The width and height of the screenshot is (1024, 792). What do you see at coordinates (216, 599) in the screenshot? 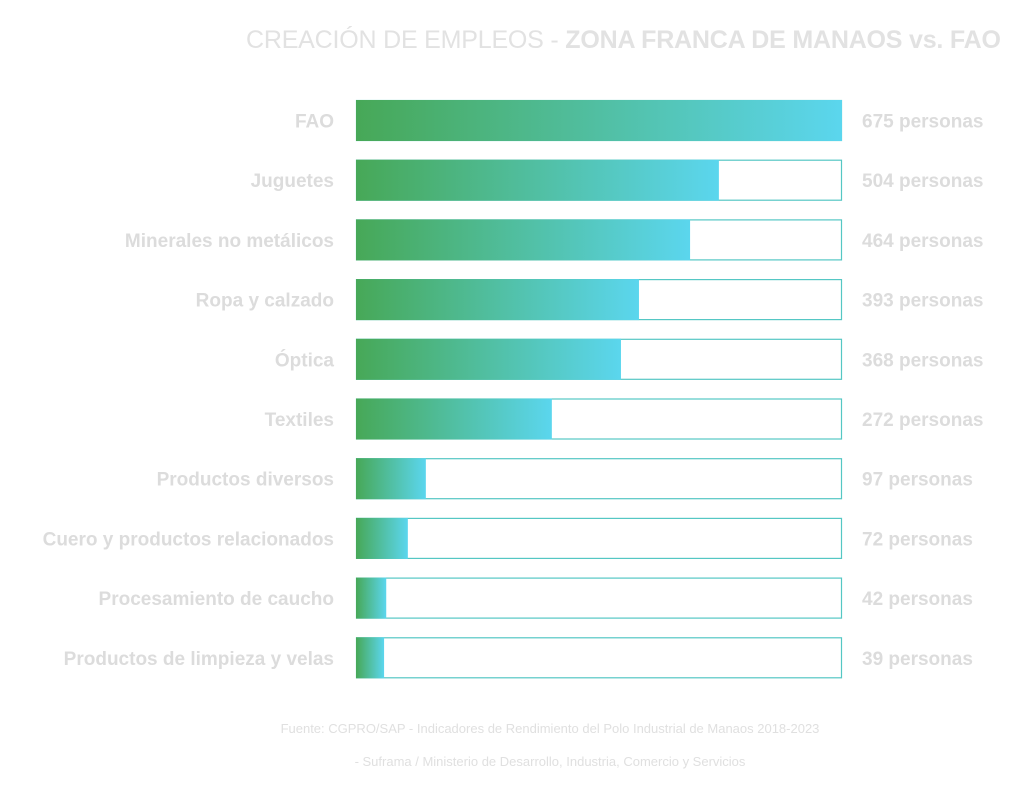
I see `category-label: Procesamiento de caucho` at bounding box center [216, 599].